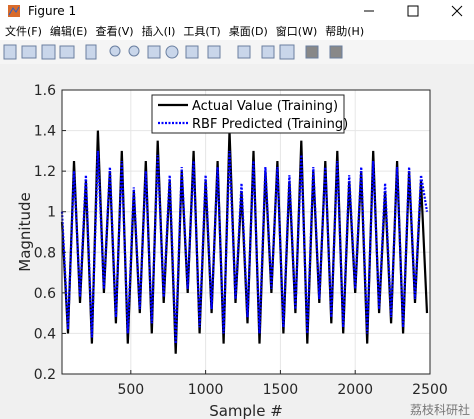 Image resolution: width=474 pixels, height=419 pixels. What do you see at coordinates (68, 31) in the screenshot?
I see `menu-item: 编辑(E)` at bounding box center [68, 31].